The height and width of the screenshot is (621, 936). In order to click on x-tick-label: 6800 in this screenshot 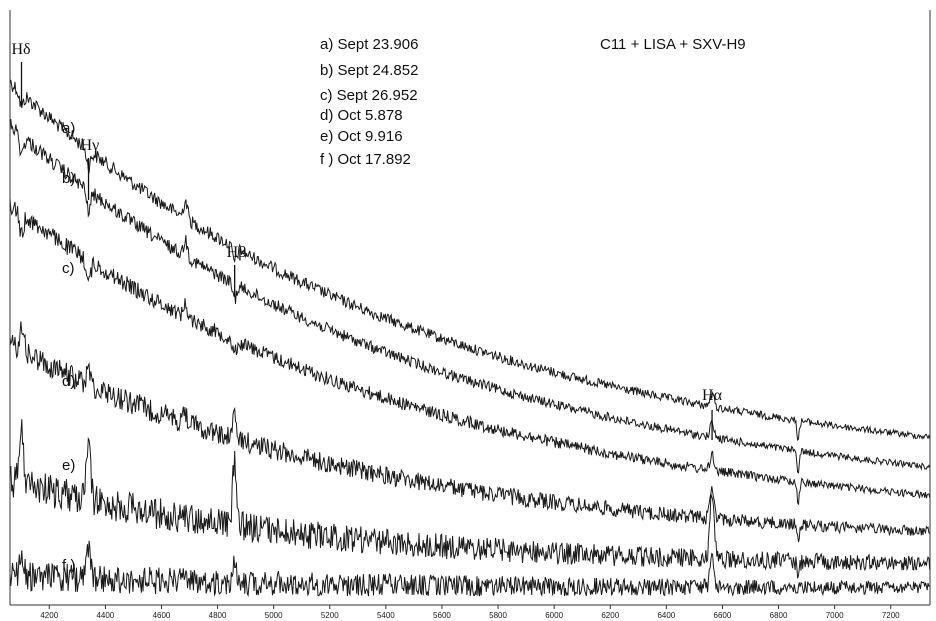, I will do `click(779, 615)`.